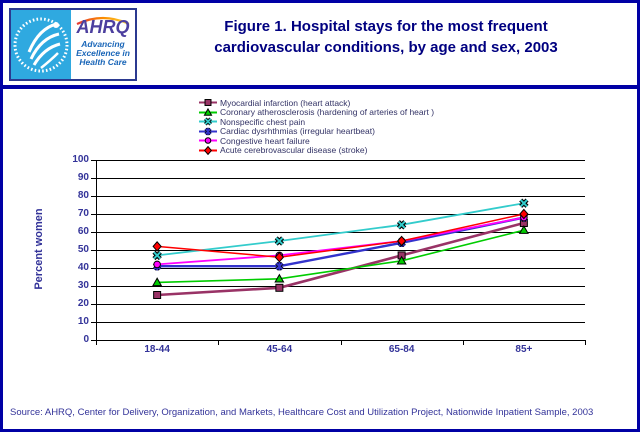 The image size is (640, 432). Describe the element at coordinates (83, 195) in the screenshot. I see `y-tick-label: 80` at that location.